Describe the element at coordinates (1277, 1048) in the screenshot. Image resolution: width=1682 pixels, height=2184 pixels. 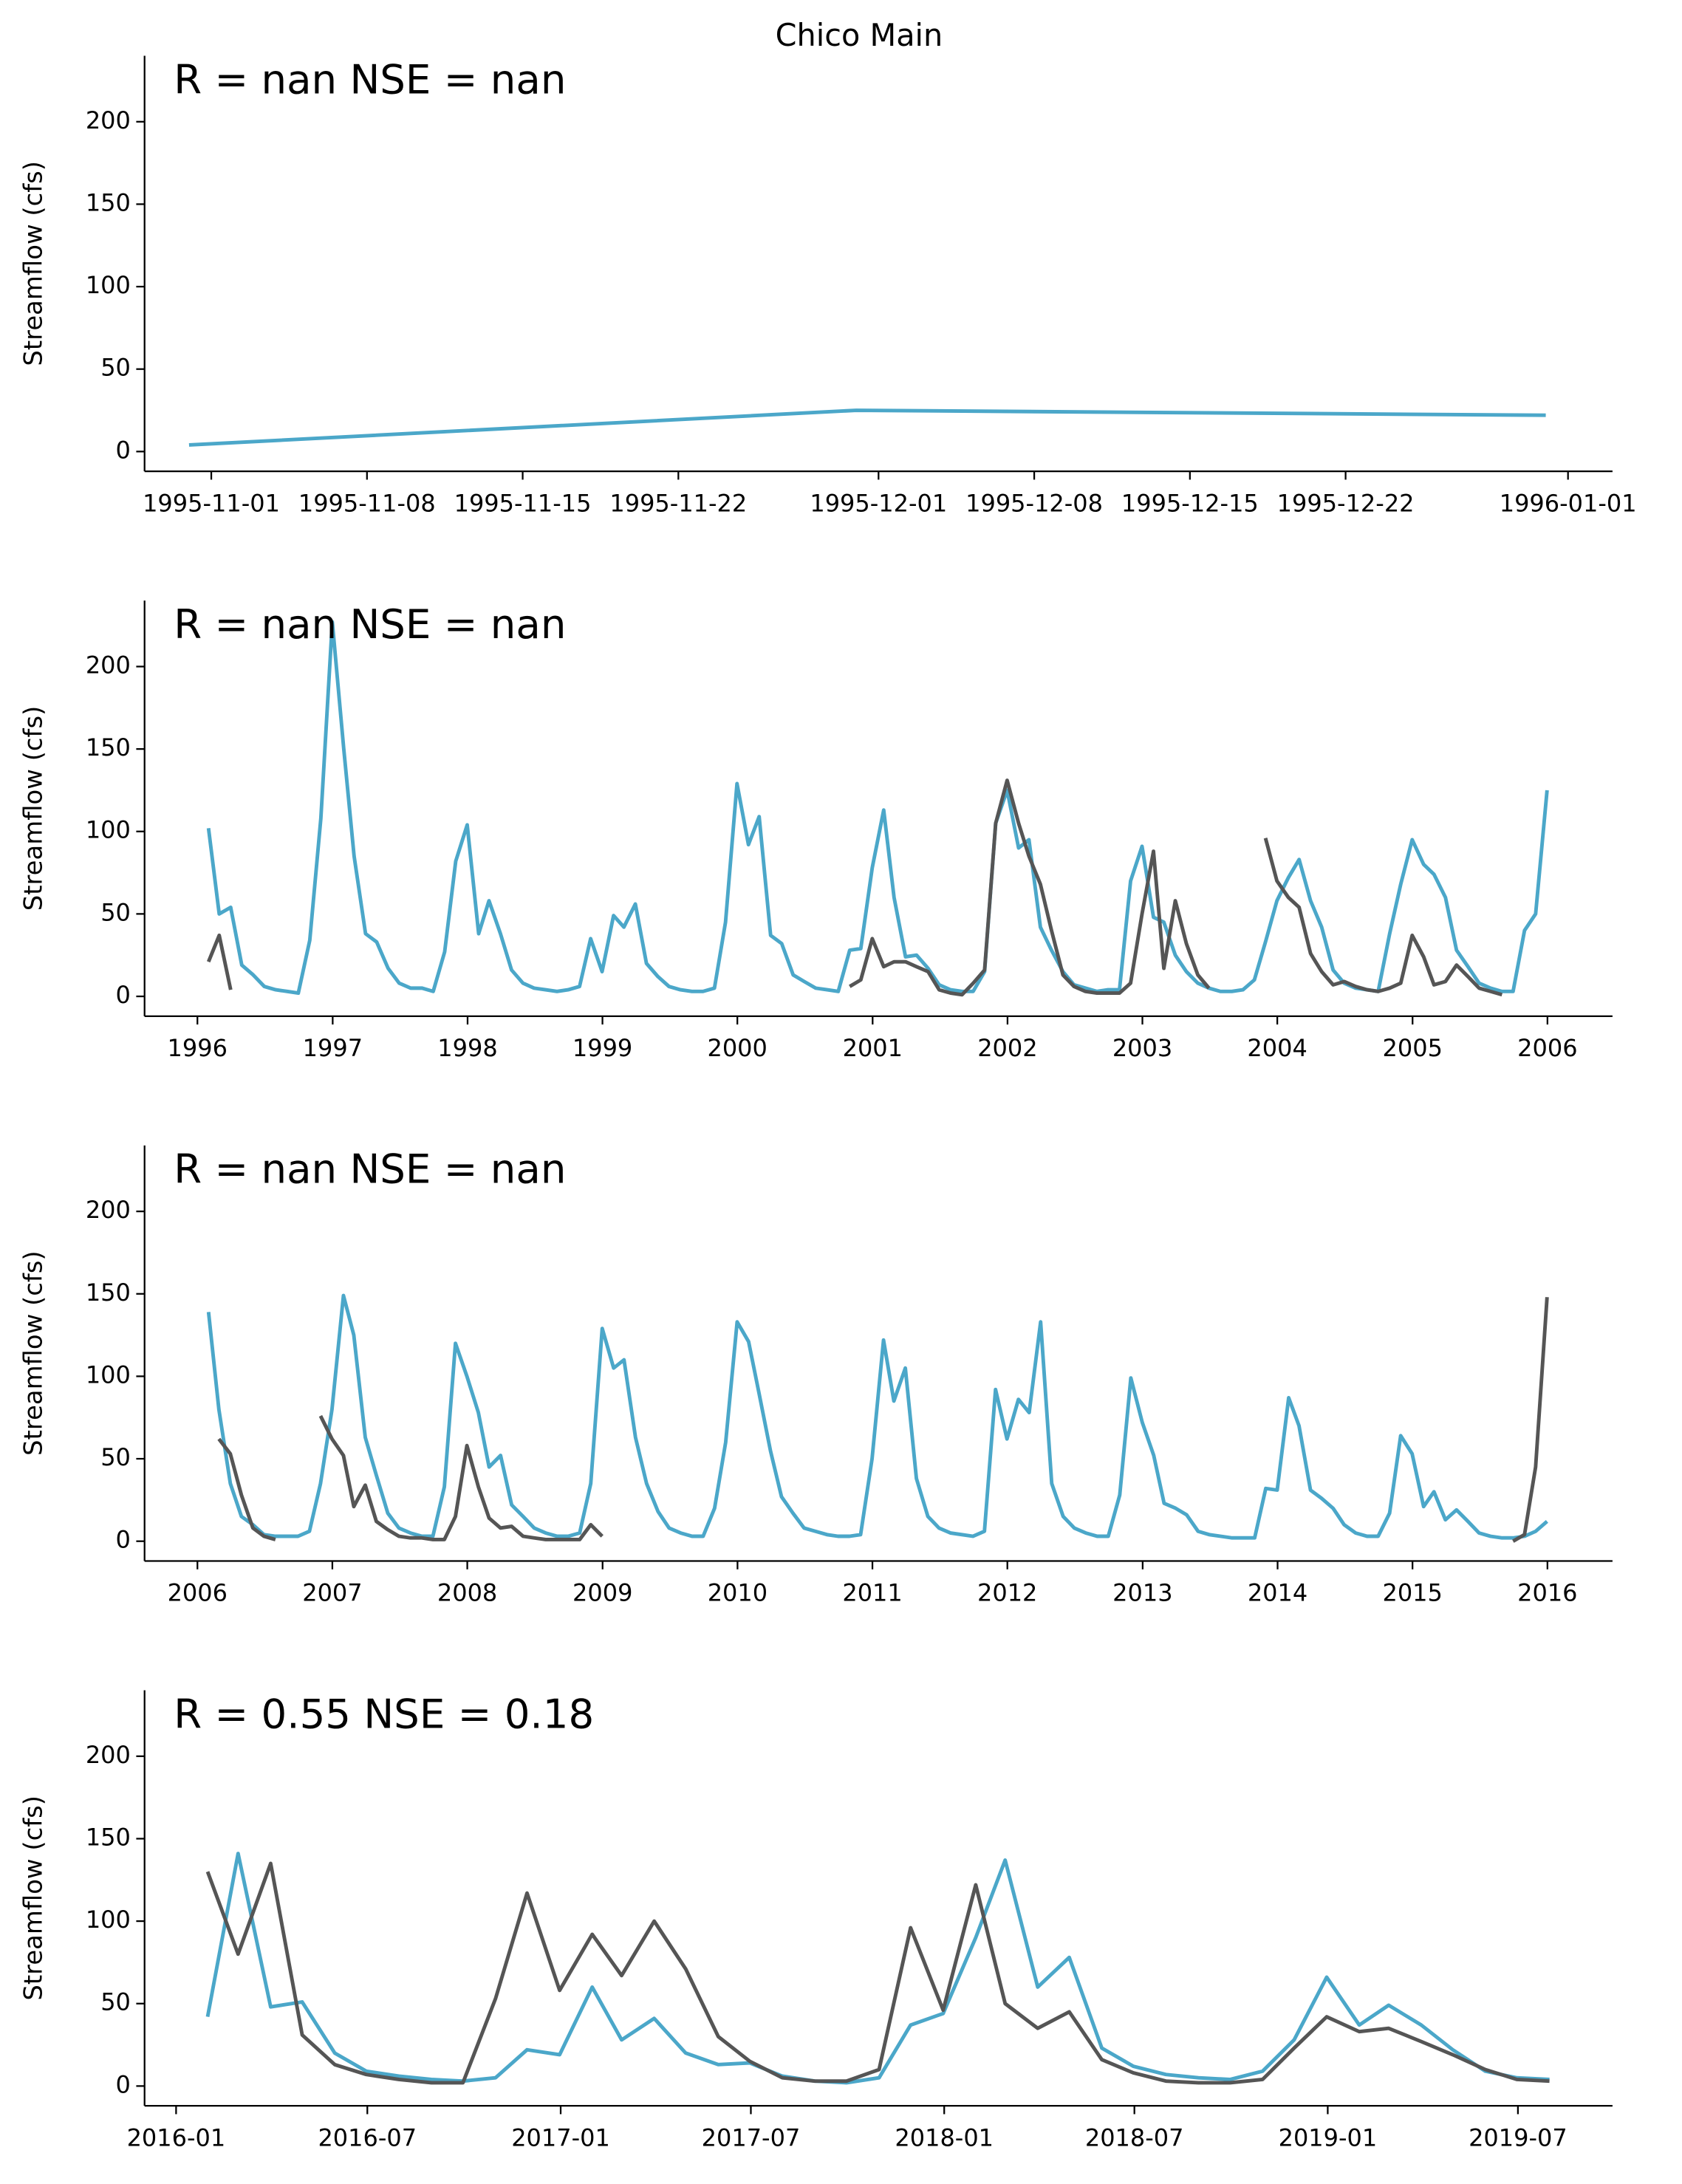
I see `x-tick-label: 2004` at that location.